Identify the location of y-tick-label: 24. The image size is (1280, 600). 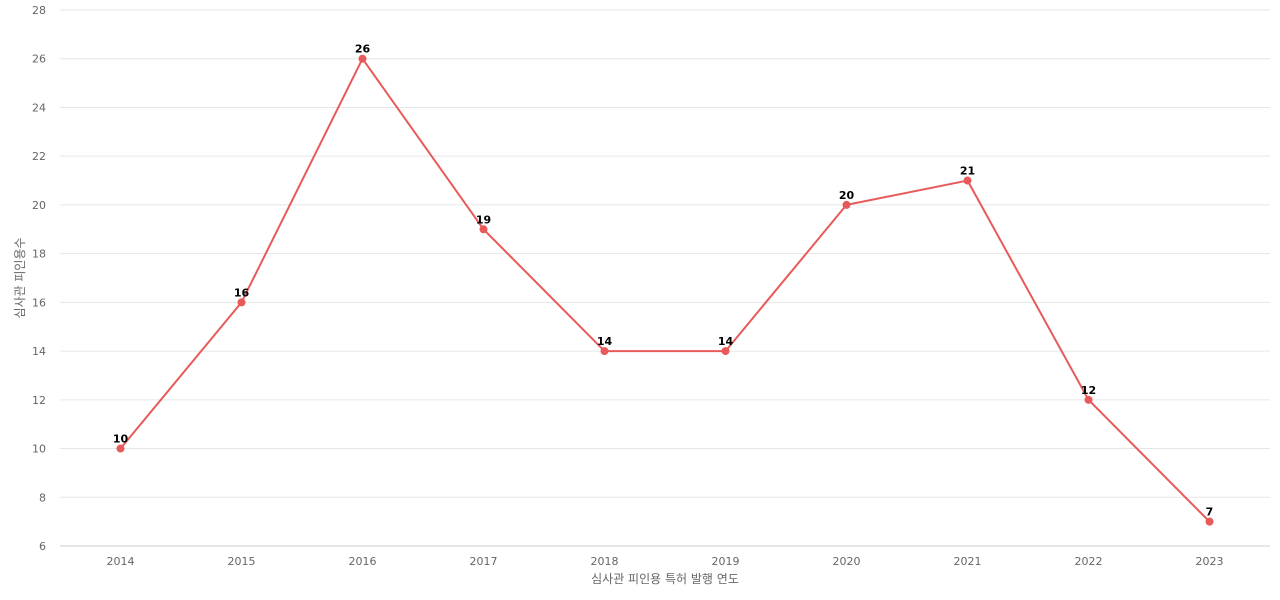
(39, 107).